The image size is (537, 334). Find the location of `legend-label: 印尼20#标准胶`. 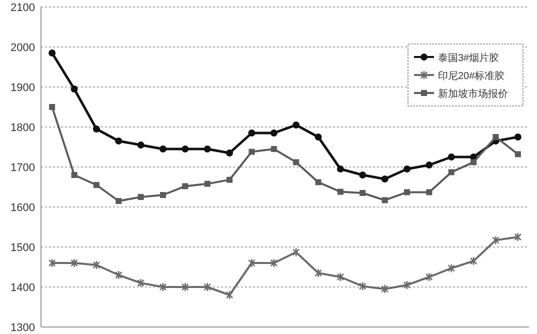

legend-label: 印尼20#标准胶 is located at coordinates (471, 76).